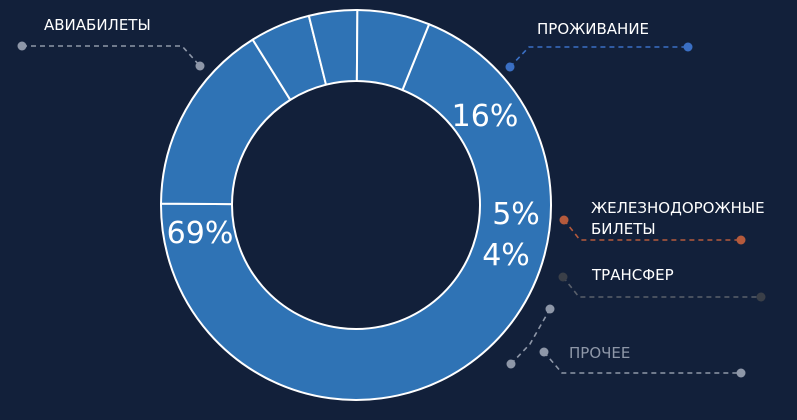 This screenshot has width=797, height=420. What do you see at coordinates (393, 50) in the screenshot?
I see `slice-other` at bounding box center [393, 50].